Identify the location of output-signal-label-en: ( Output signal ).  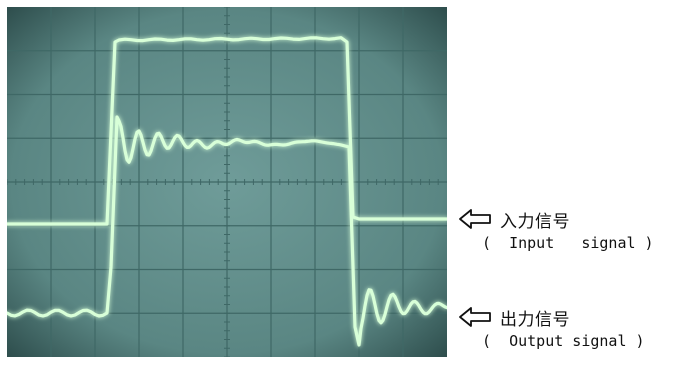
(563, 341).